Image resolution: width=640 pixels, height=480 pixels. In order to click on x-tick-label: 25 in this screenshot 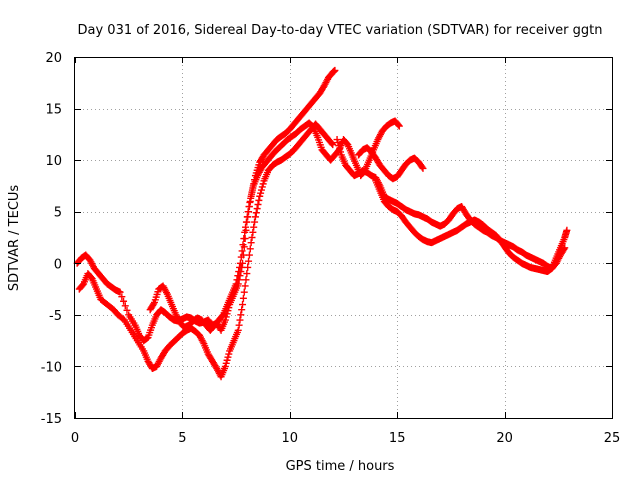, I will do `click(612, 438)`.